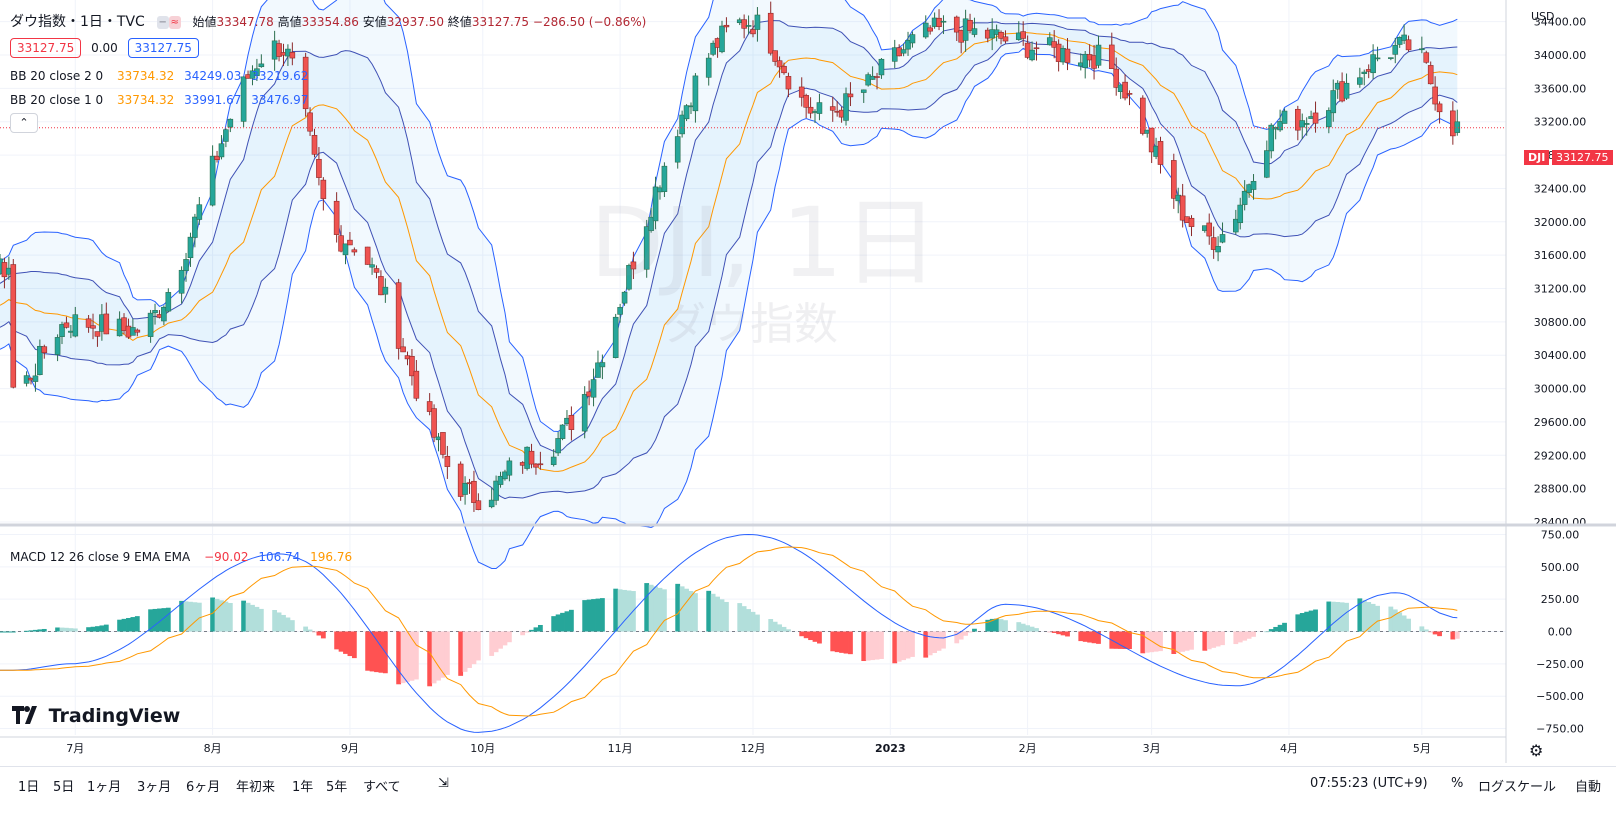 This screenshot has height=831, width=1616. Describe the element at coordinates (1289, 748) in the screenshot. I see `time-tick-label: 4月` at that location.